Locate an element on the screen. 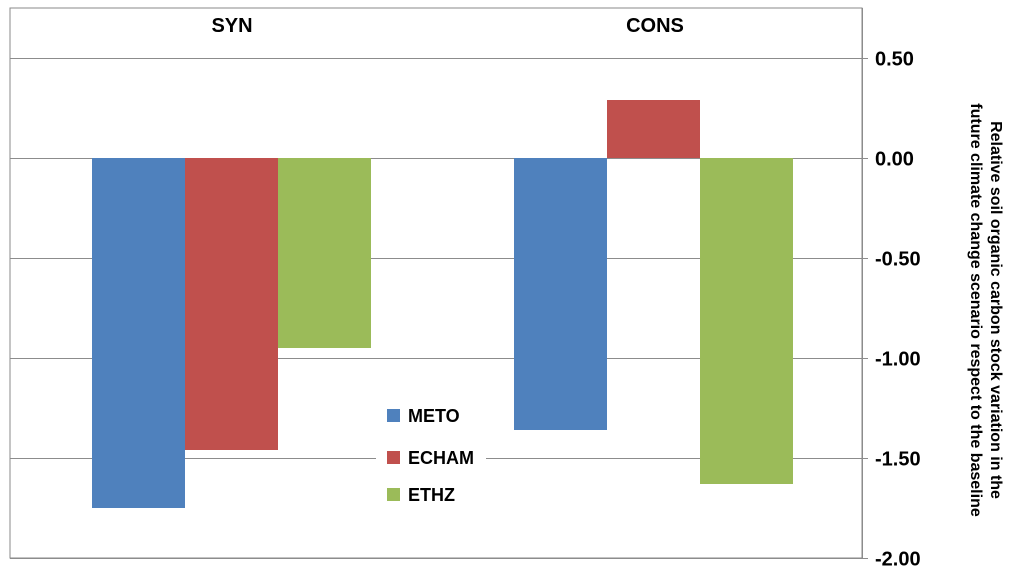  y-tick-label: -0.50 is located at coordinates (898, 260).